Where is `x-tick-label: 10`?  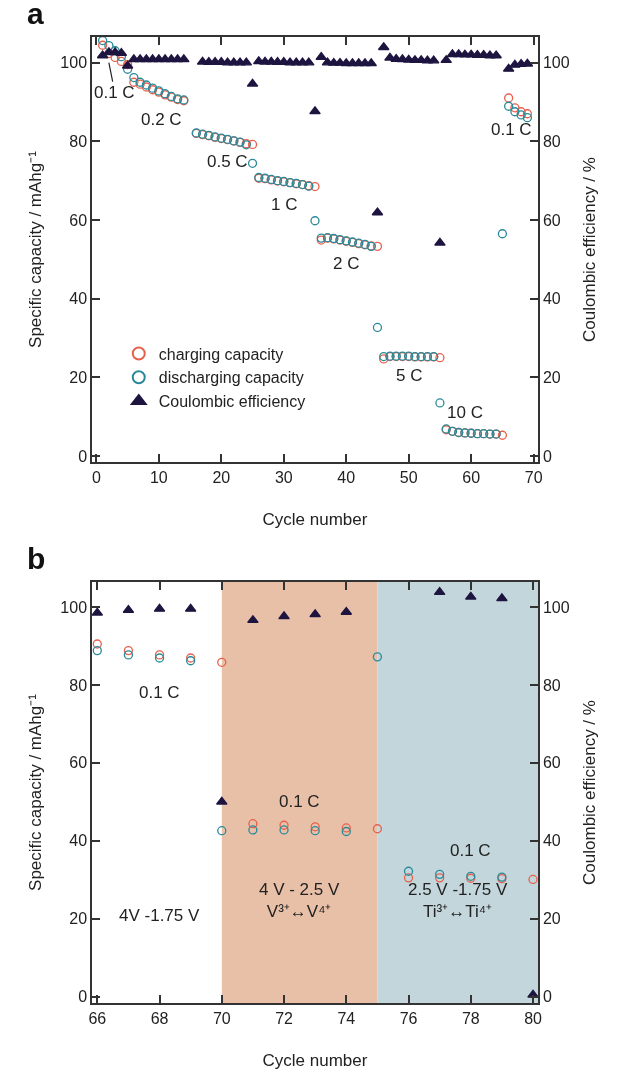
x-tick-label: 10 is located at coordinates (158, 477).